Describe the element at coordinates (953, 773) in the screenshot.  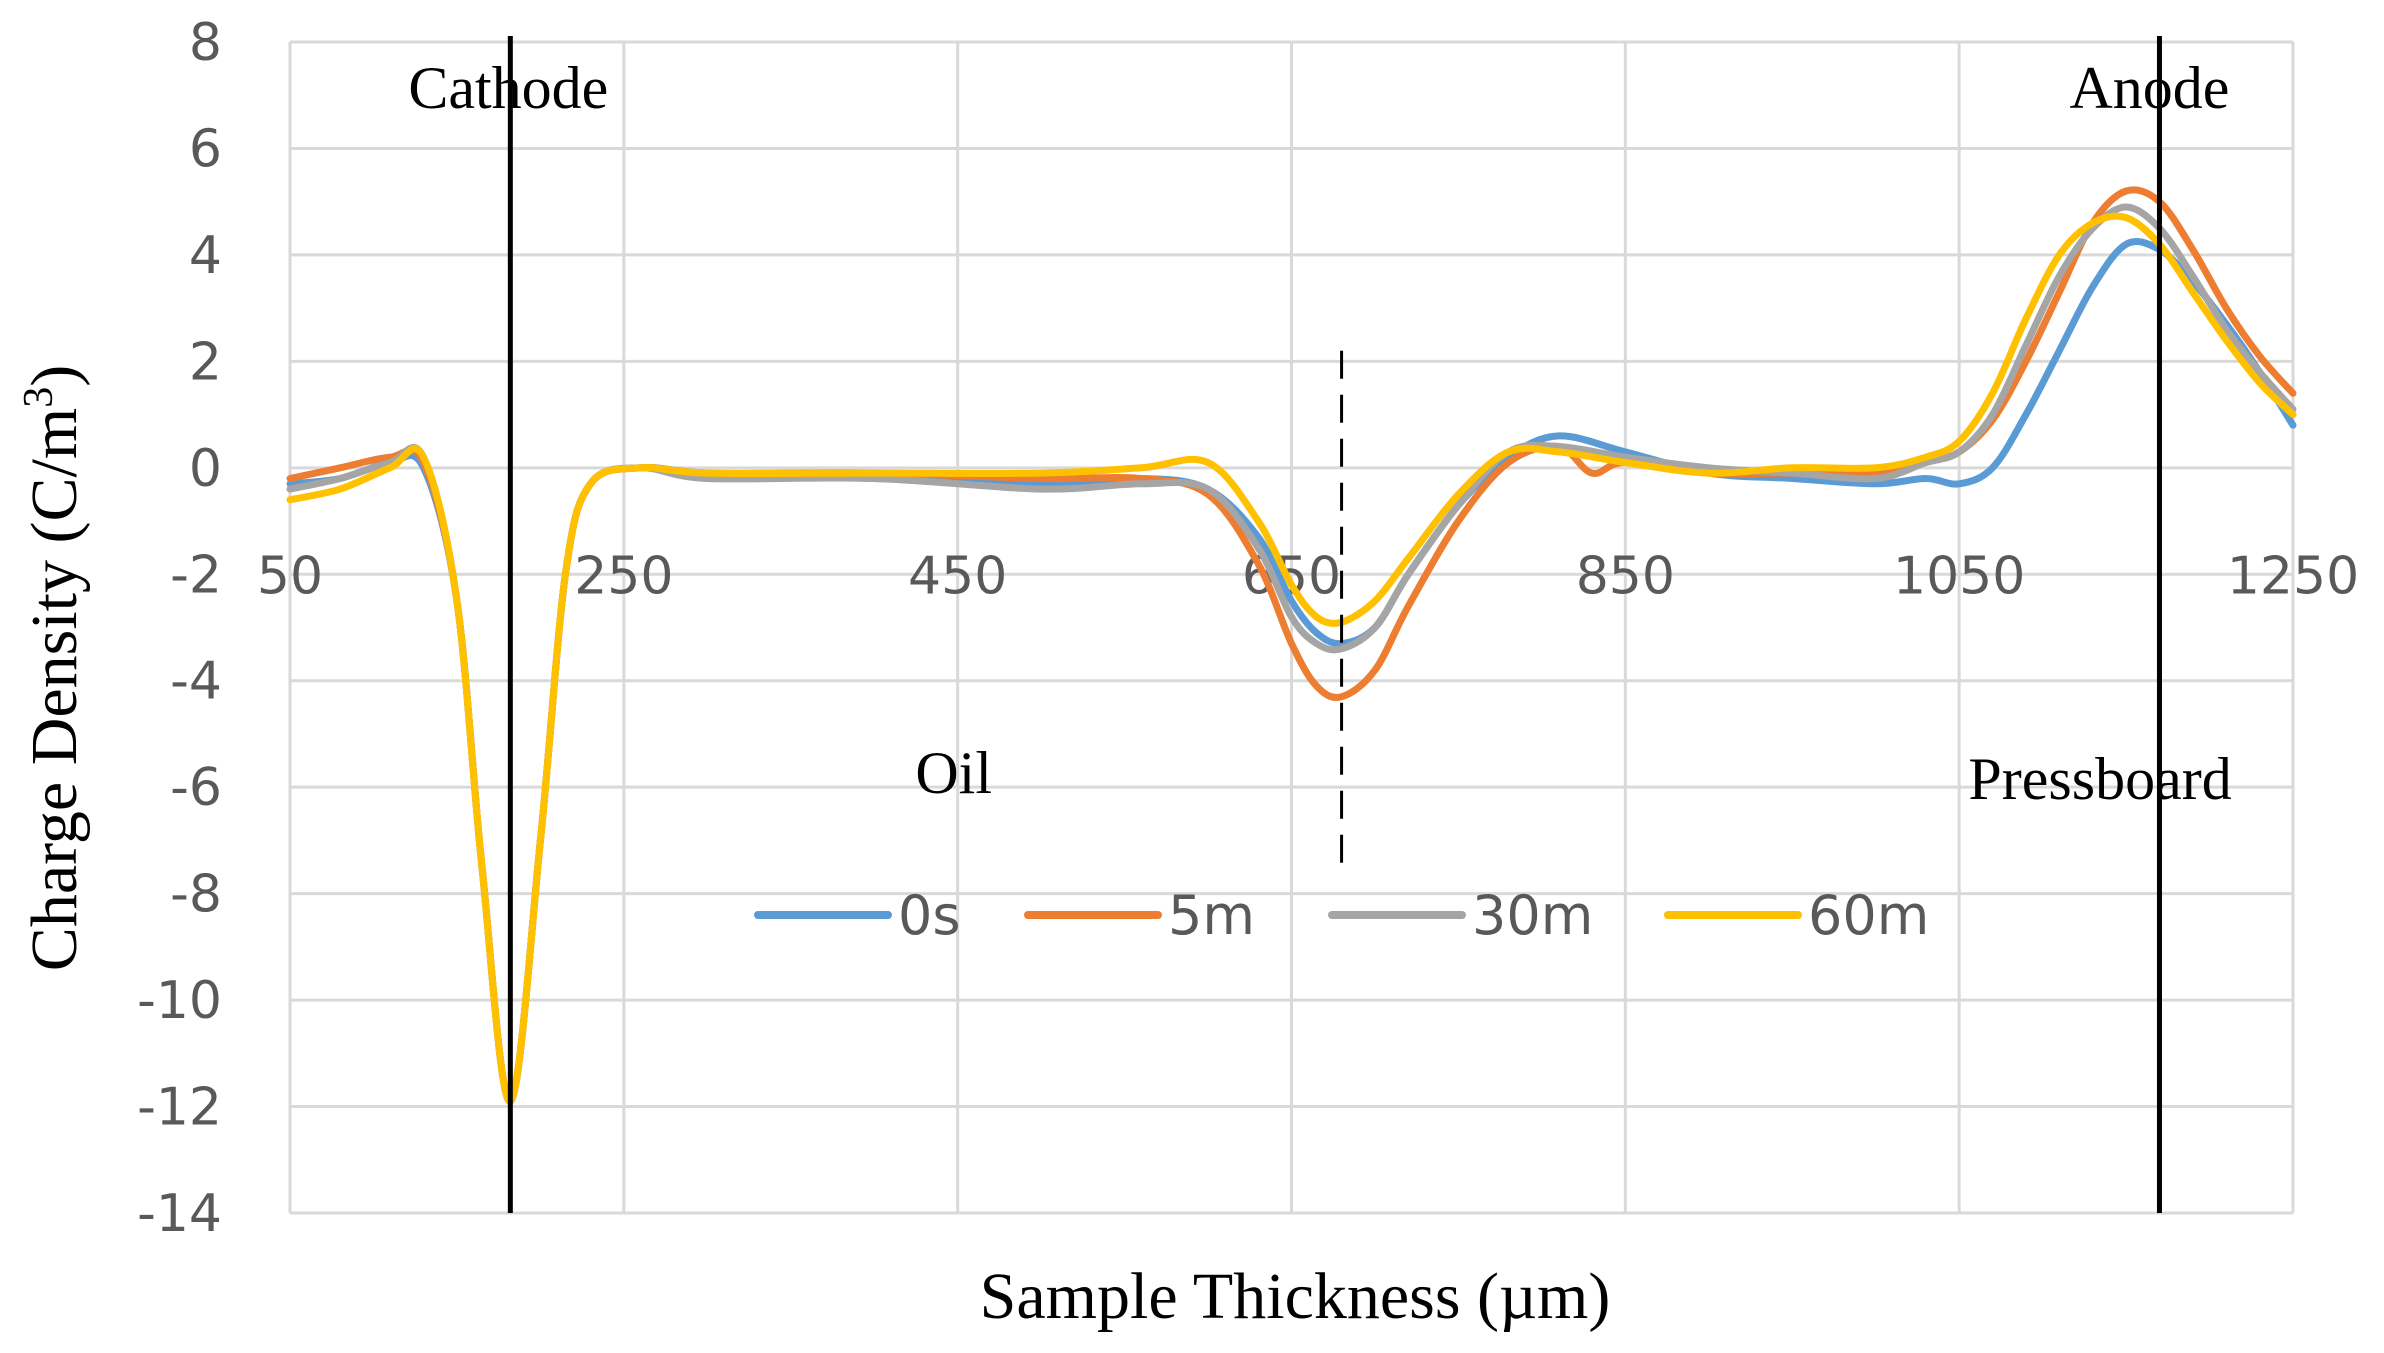
I see `oil-region-label: Oil` at that location.